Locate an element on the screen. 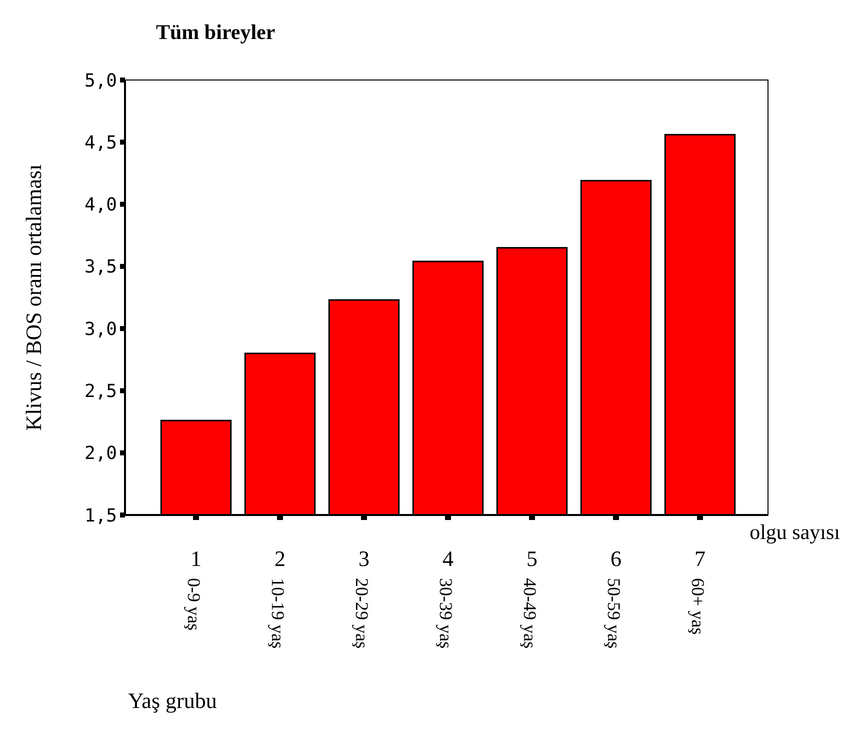 This screenshot has height=751, width=851. chart-title: Tüm bireyler is located at coordinates (216, 32).